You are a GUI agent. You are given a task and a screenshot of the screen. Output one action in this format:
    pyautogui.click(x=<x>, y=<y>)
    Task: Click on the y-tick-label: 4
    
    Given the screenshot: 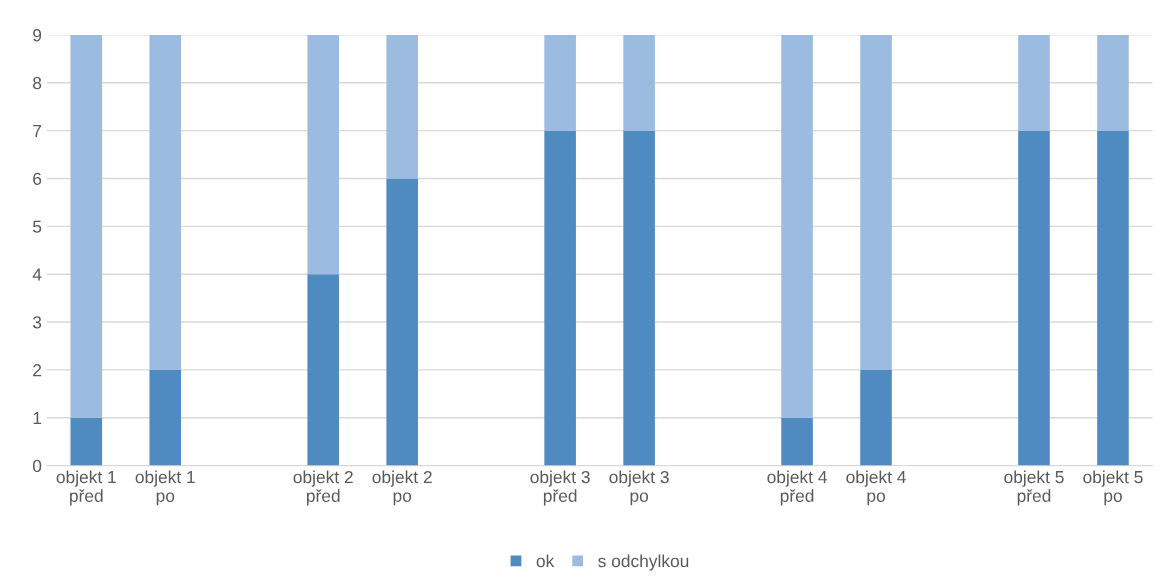 What is the action you would take?
    pyautogui.click(x=37, y=274)
    